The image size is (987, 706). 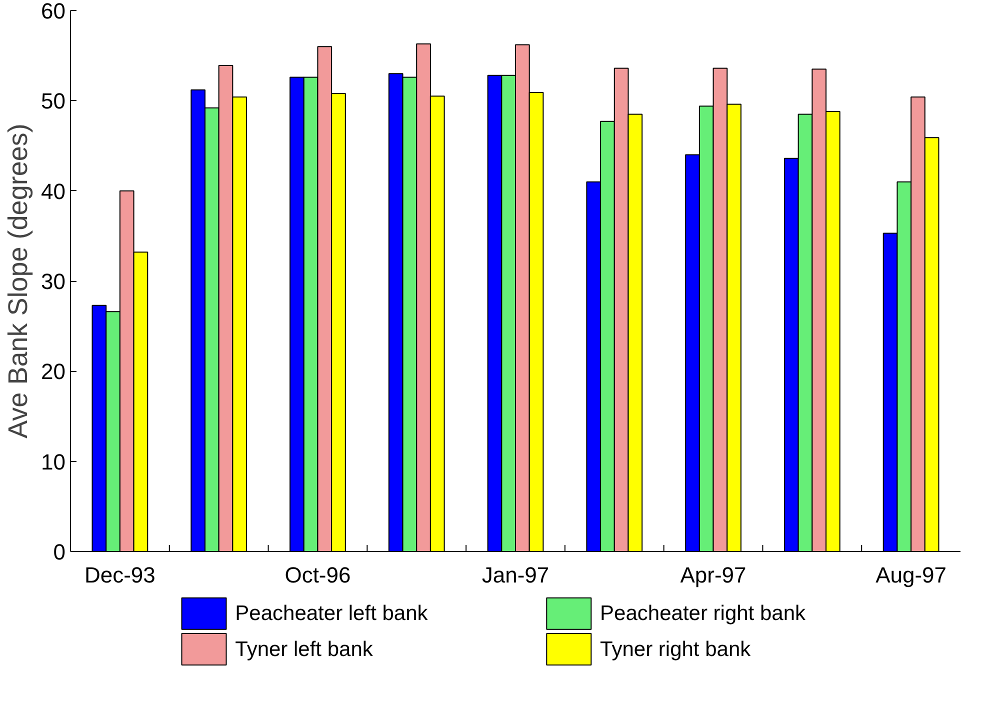 What do you see at coordinates (516, 575) in the screenshot?
I see `x-tick-label: Jan-97` at bounding box center [516, 575].